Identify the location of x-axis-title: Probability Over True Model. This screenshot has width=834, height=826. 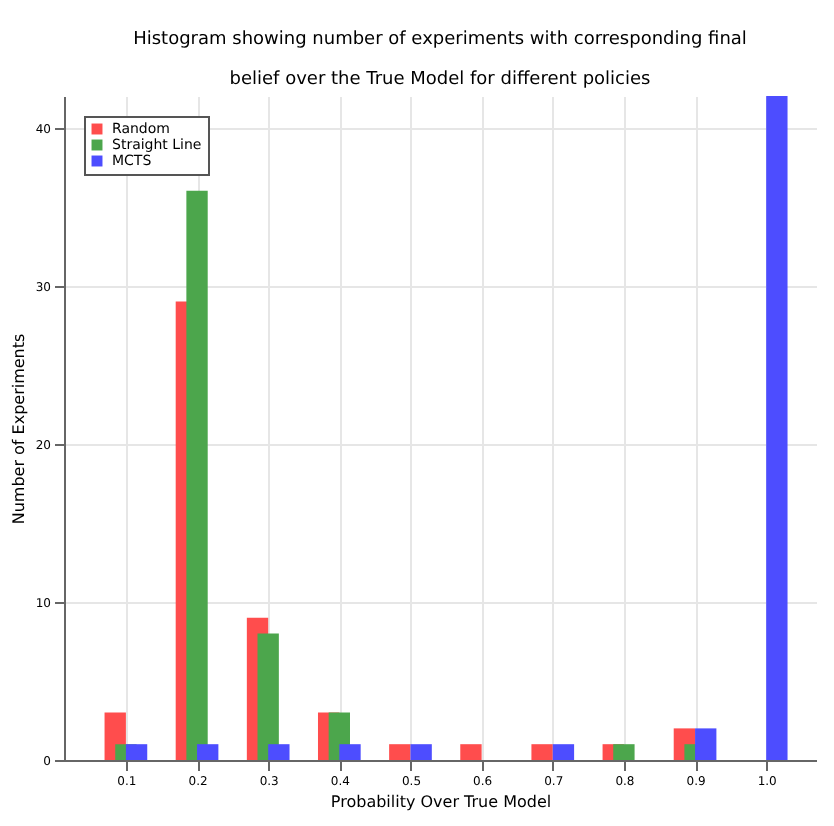
(441, 802).